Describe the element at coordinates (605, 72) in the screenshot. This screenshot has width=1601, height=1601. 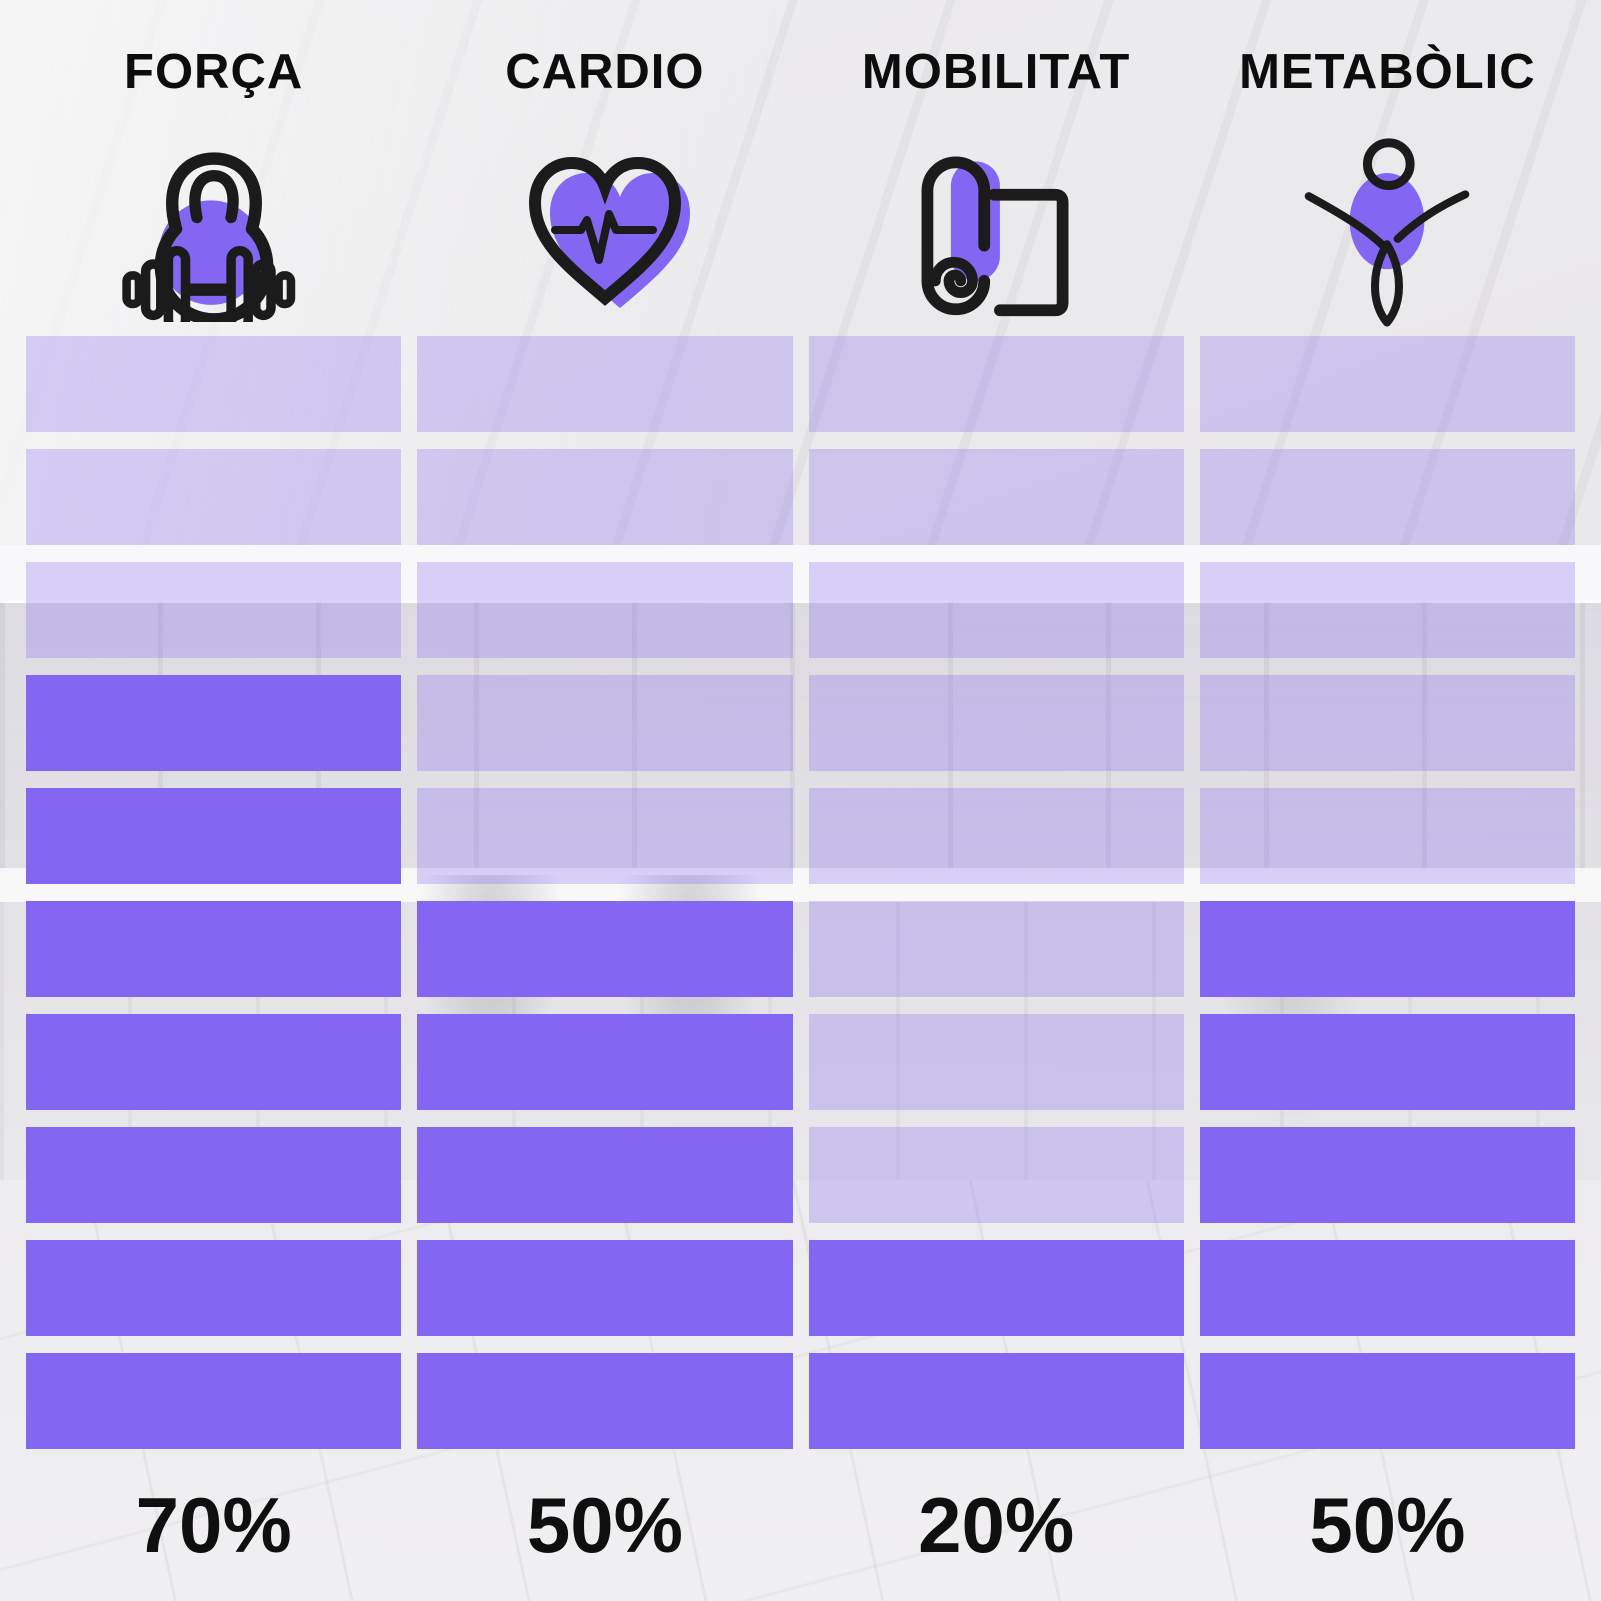
I see `column-title: CARDIO` at that location.